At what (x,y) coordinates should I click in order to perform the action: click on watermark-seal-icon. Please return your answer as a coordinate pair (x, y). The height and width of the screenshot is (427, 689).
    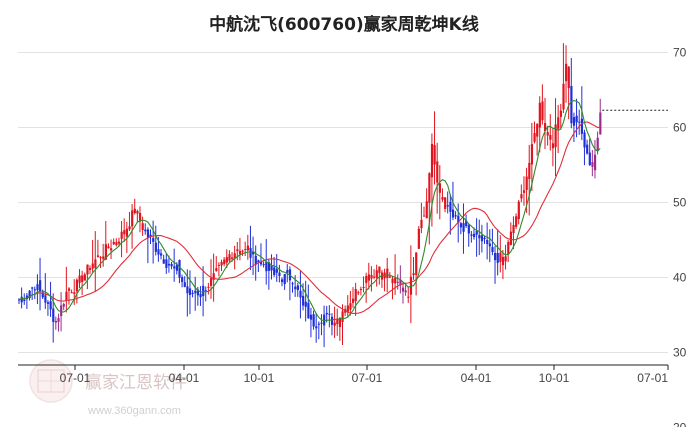
    Looking at the image, I should click on (51, 381).